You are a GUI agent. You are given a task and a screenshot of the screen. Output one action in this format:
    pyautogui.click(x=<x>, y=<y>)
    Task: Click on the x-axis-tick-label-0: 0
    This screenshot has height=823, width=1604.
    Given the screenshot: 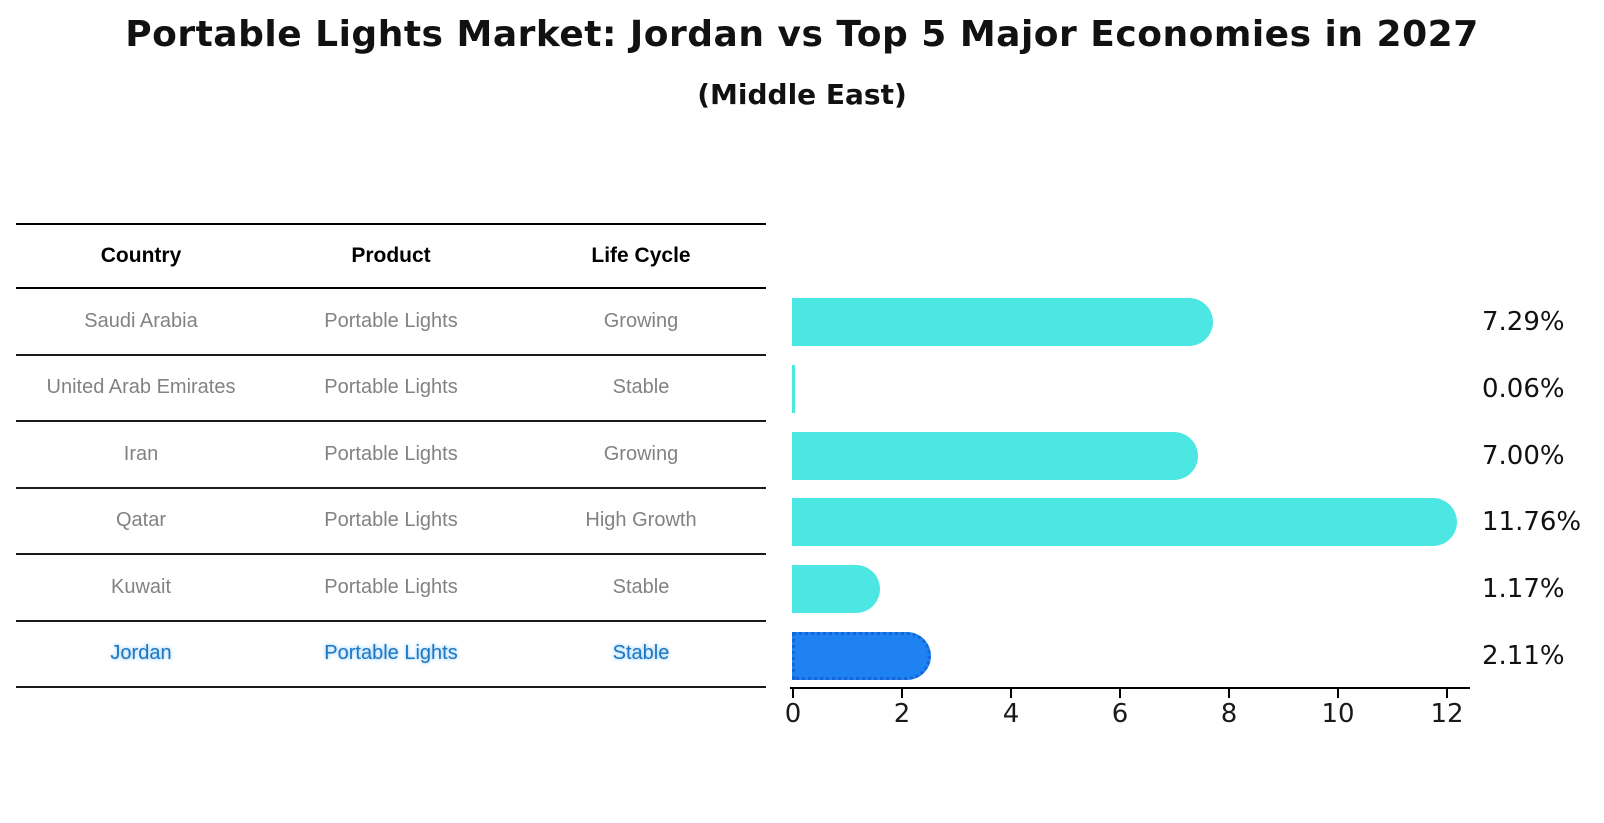 What is the action you would take?
    pyautogui.click(x=793, y=714)
    